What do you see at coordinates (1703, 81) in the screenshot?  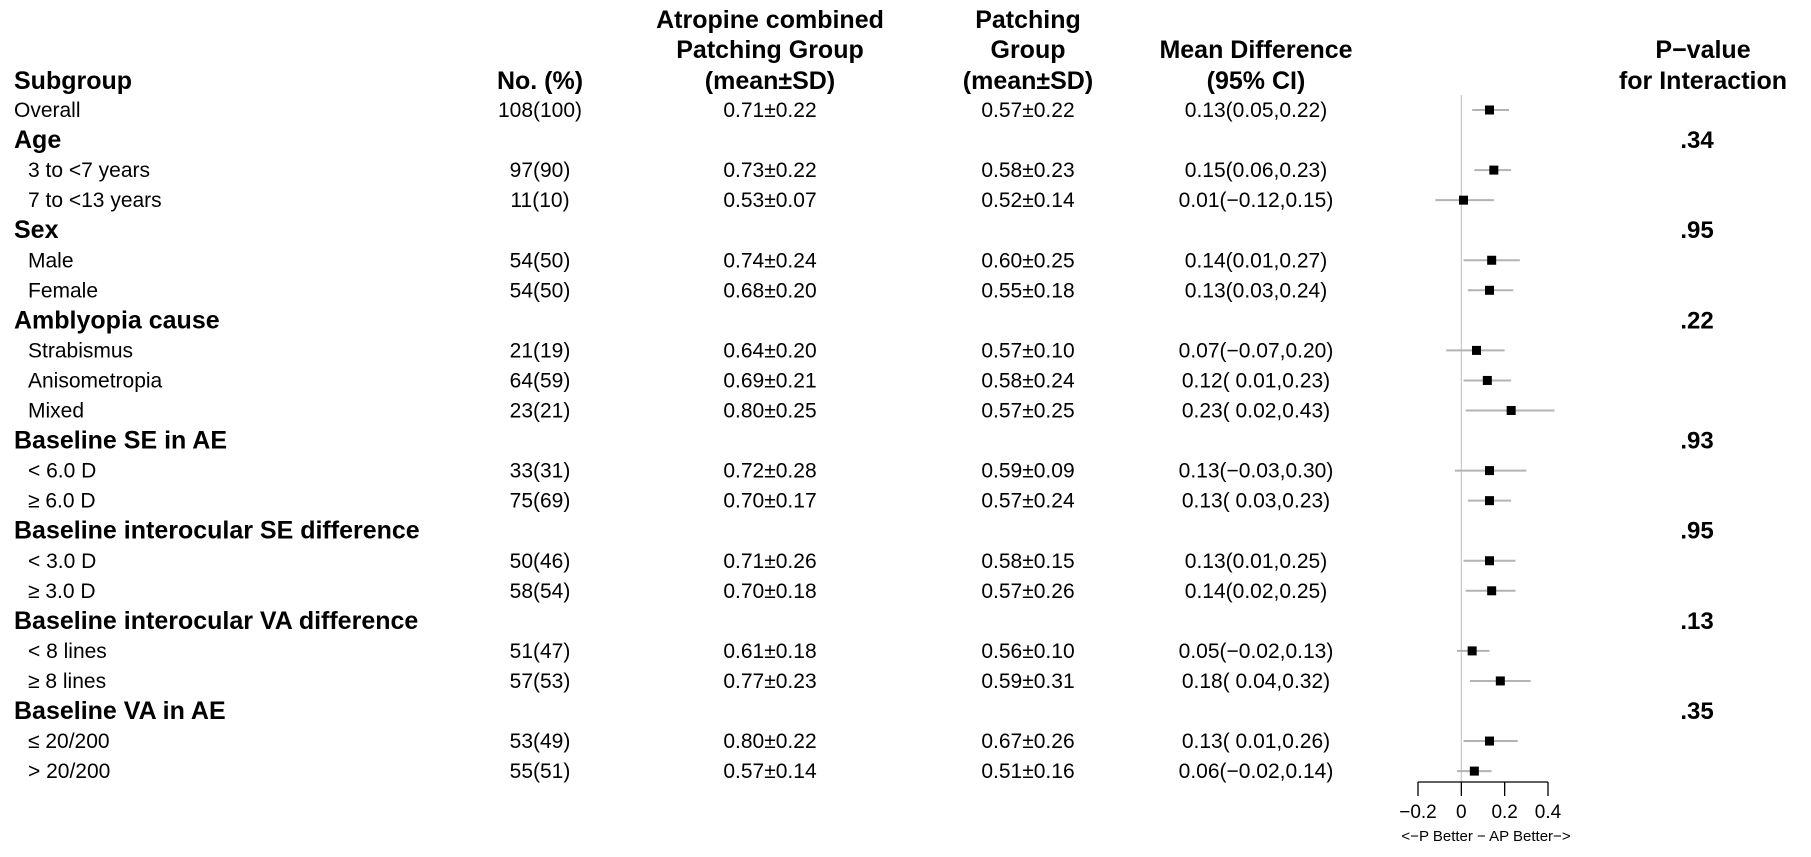 I see `pint-header-line2: for Interaction` at bounding box center [1703, 81].